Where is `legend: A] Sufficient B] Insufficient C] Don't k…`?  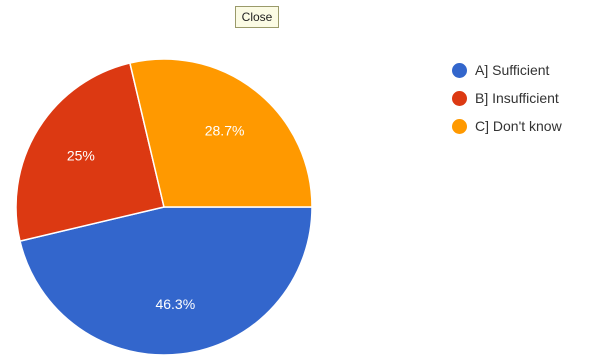 legend: A] Sufficient B] Insufficient C] Don't k… is located at coordinates (507, 98).